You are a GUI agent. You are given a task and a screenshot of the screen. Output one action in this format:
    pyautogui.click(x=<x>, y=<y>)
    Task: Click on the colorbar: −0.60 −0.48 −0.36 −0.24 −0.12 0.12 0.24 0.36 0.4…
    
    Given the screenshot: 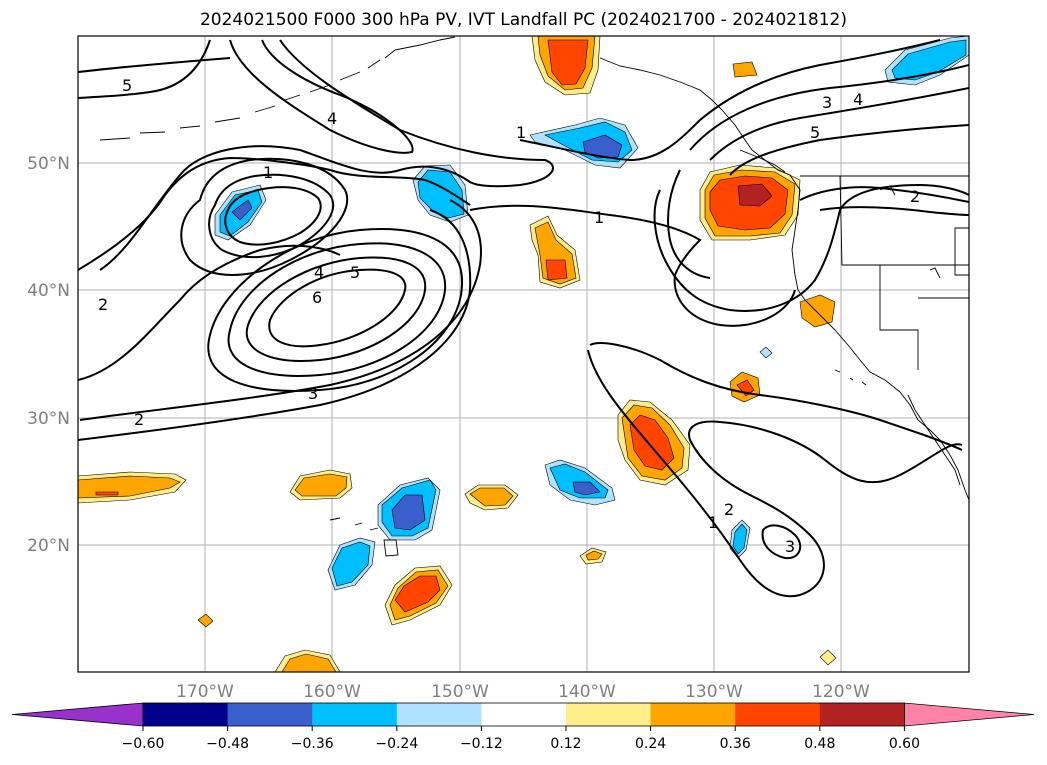 What is the action you would take?
    pyautogui.click(x=523, y=727)
    